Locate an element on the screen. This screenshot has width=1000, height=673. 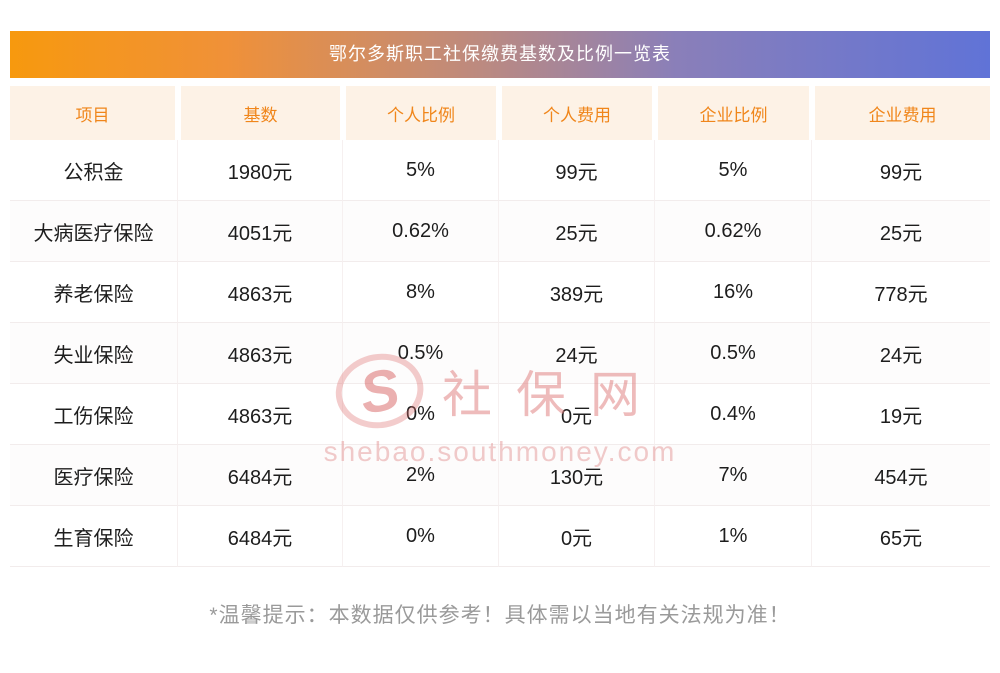
table-cell: 454元 is located at coordinates (901, 475).